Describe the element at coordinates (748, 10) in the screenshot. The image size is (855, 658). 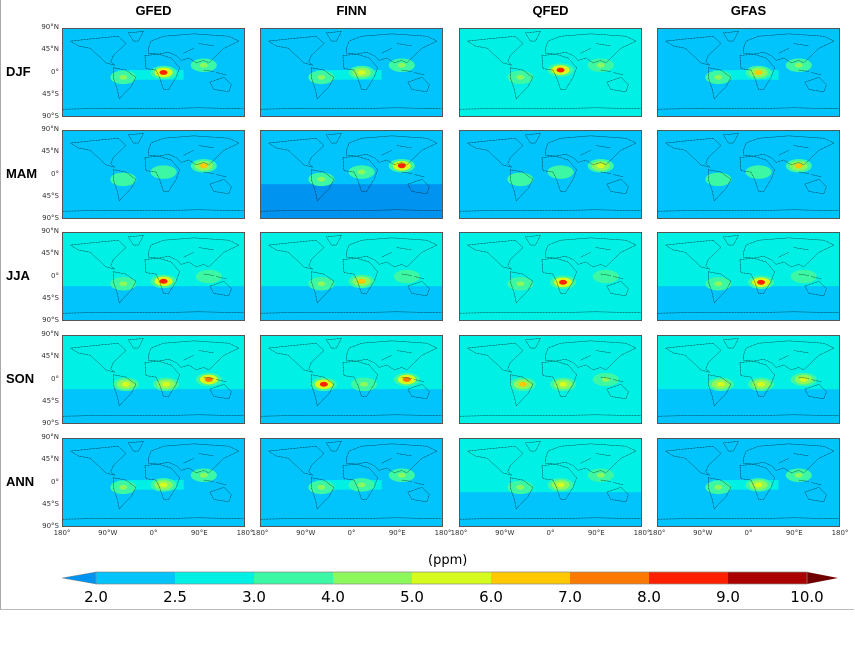
I see `column-header-gfas: GFAS` at that location.